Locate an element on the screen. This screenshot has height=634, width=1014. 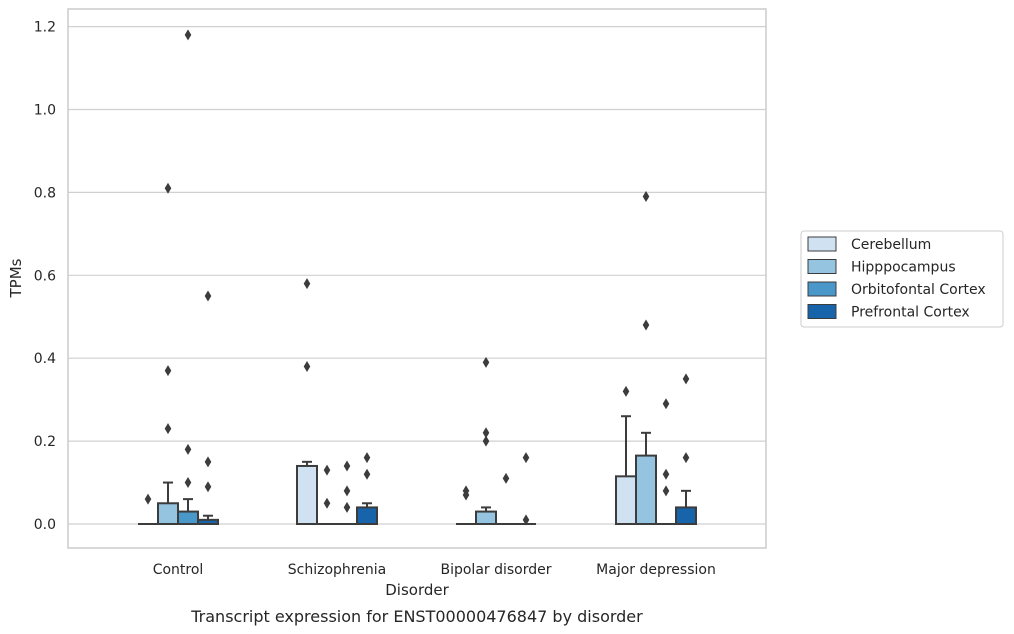
legend-label: Hipppocampus is located at coordinates (903, 268).